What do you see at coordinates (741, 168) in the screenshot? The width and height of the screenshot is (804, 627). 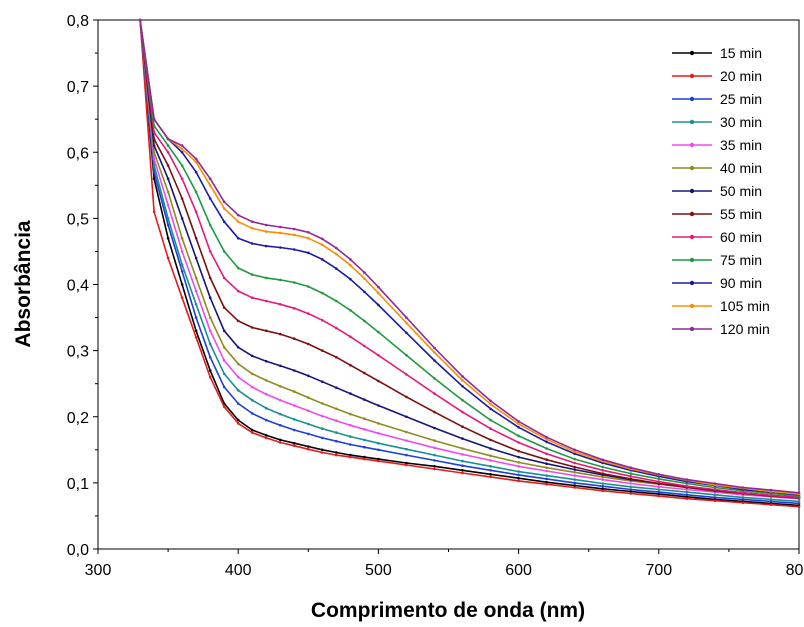 I see `legend-label: 40 min` at bounding box center [741, 168].